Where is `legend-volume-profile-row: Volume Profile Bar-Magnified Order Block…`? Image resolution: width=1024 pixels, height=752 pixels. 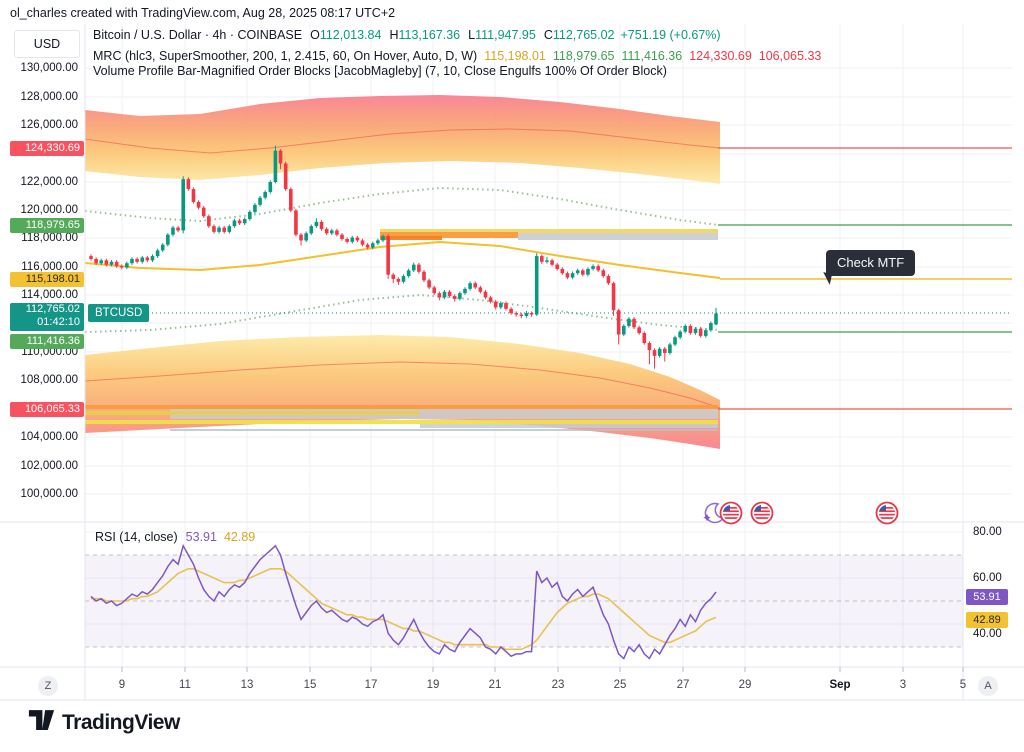
legend-volume-profile-row: Volume Profile Bar-Magnified Order Block… is located at coordinates (457, 71).